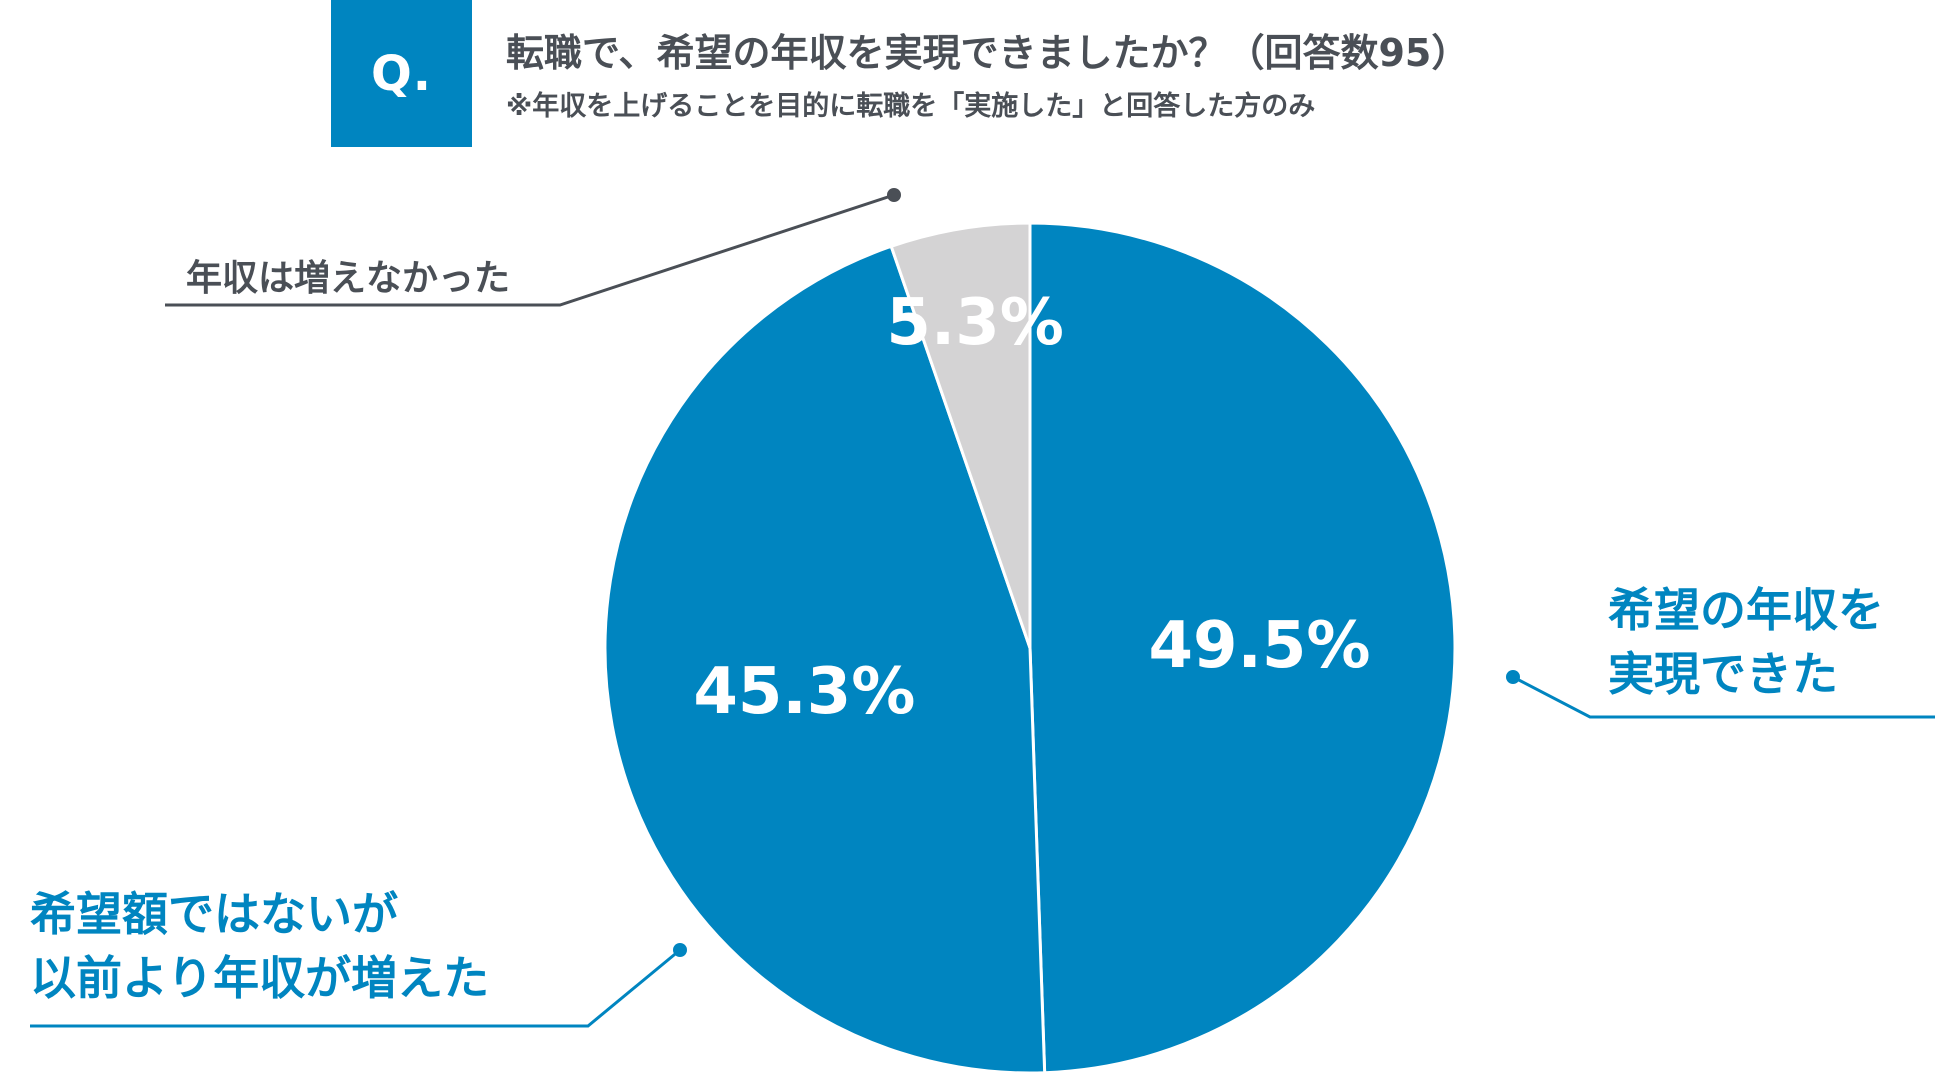 The image size is (1950, 1079). I want to click on callout-label-realized: 希望の年収を 実現できた, so click(1746, 642).